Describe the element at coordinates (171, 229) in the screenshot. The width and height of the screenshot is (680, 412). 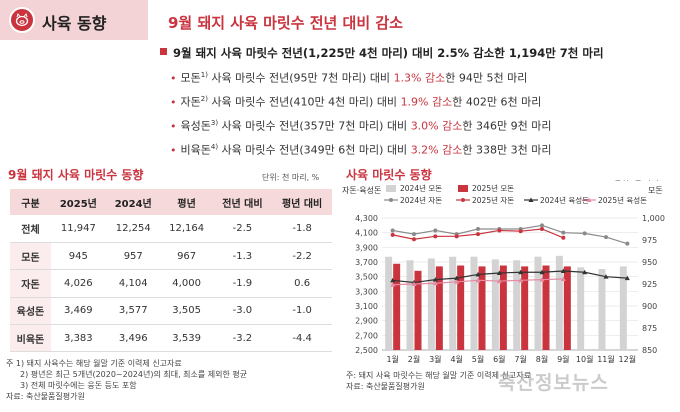
I see `table-row: 전체 11,947 12,254 12,164 -2.5 -1.8` at that location.